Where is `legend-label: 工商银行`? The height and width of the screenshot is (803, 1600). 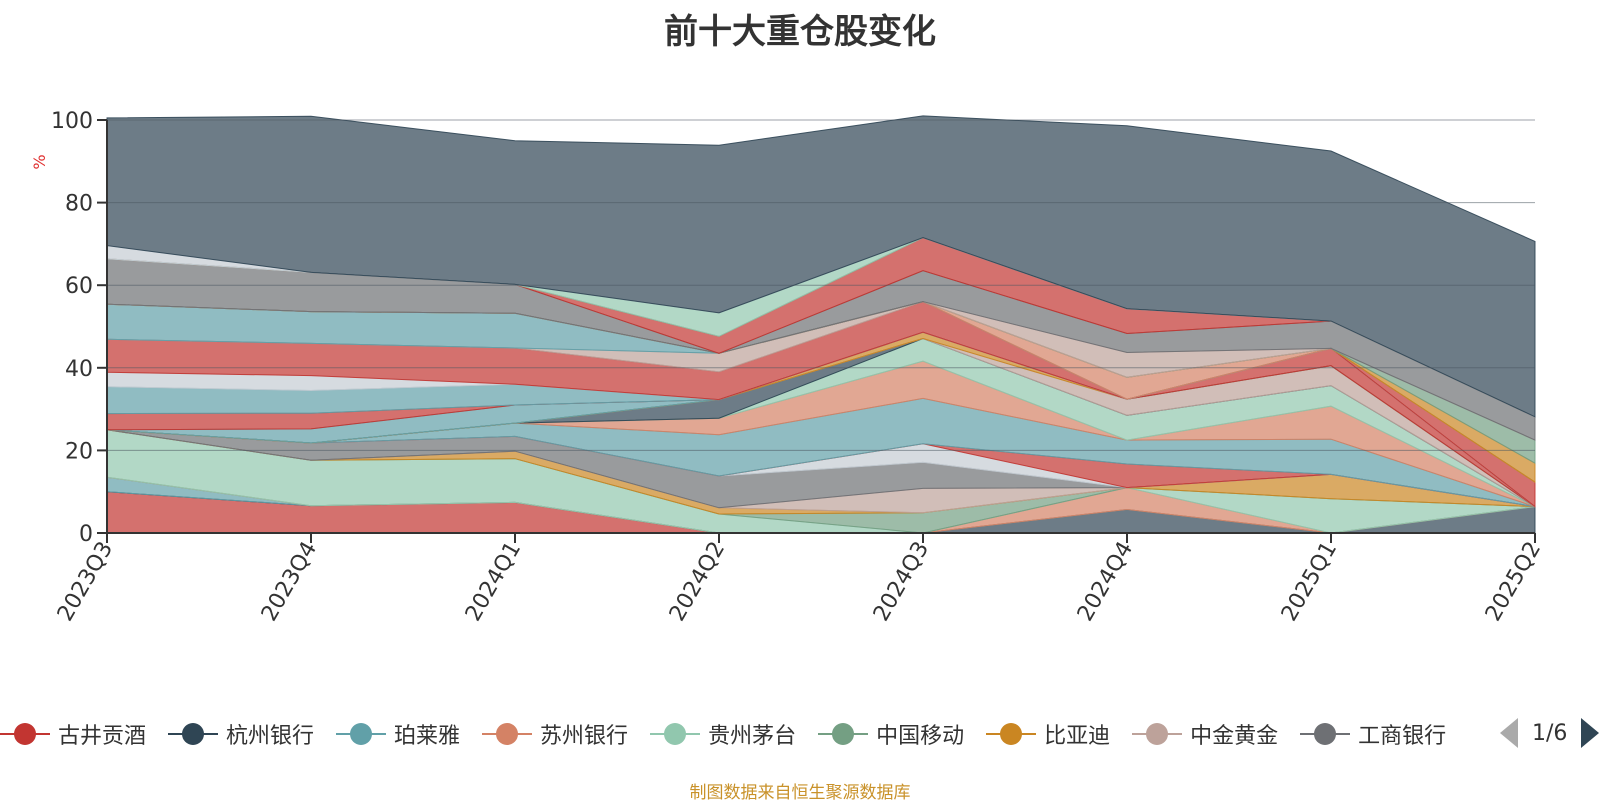
legend-label: 工商银行 is located at coordinates (1402, 736).